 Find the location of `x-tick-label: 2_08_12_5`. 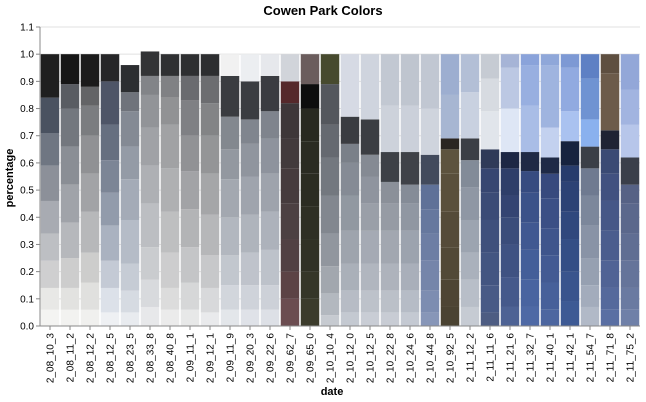

x-tick-label: 2_08_12_5 is located at coordinates (111, 358).